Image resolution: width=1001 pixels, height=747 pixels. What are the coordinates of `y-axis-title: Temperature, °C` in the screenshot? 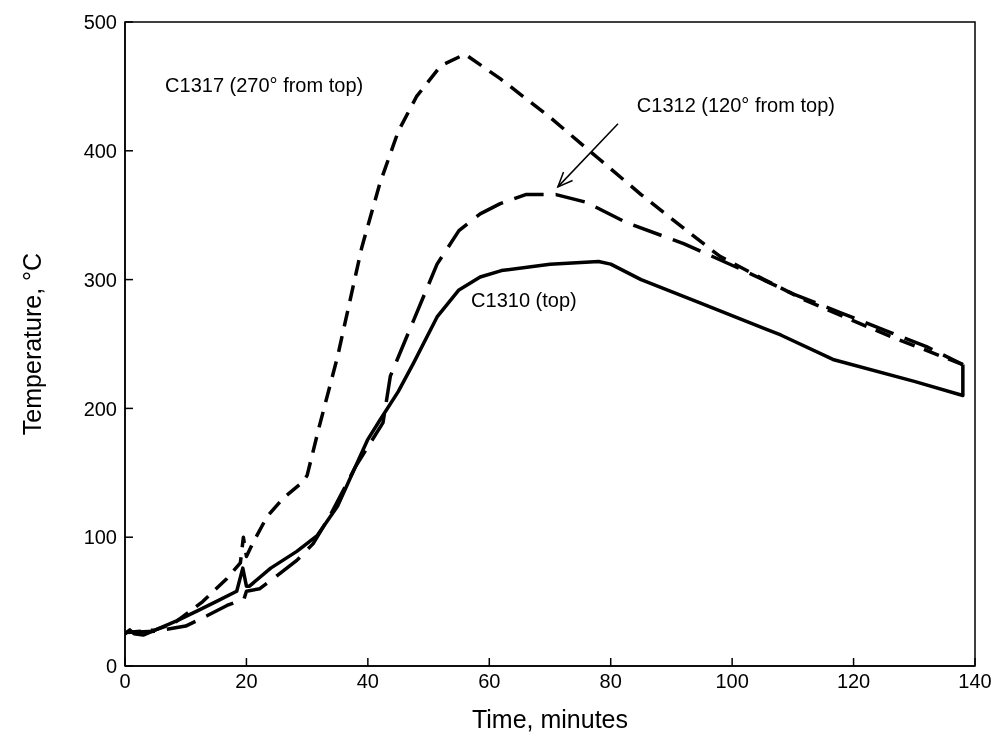 It's located at (31, 344).